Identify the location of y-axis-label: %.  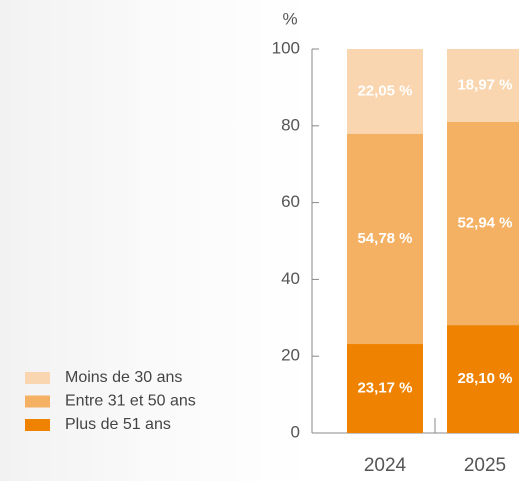
(289, 18).